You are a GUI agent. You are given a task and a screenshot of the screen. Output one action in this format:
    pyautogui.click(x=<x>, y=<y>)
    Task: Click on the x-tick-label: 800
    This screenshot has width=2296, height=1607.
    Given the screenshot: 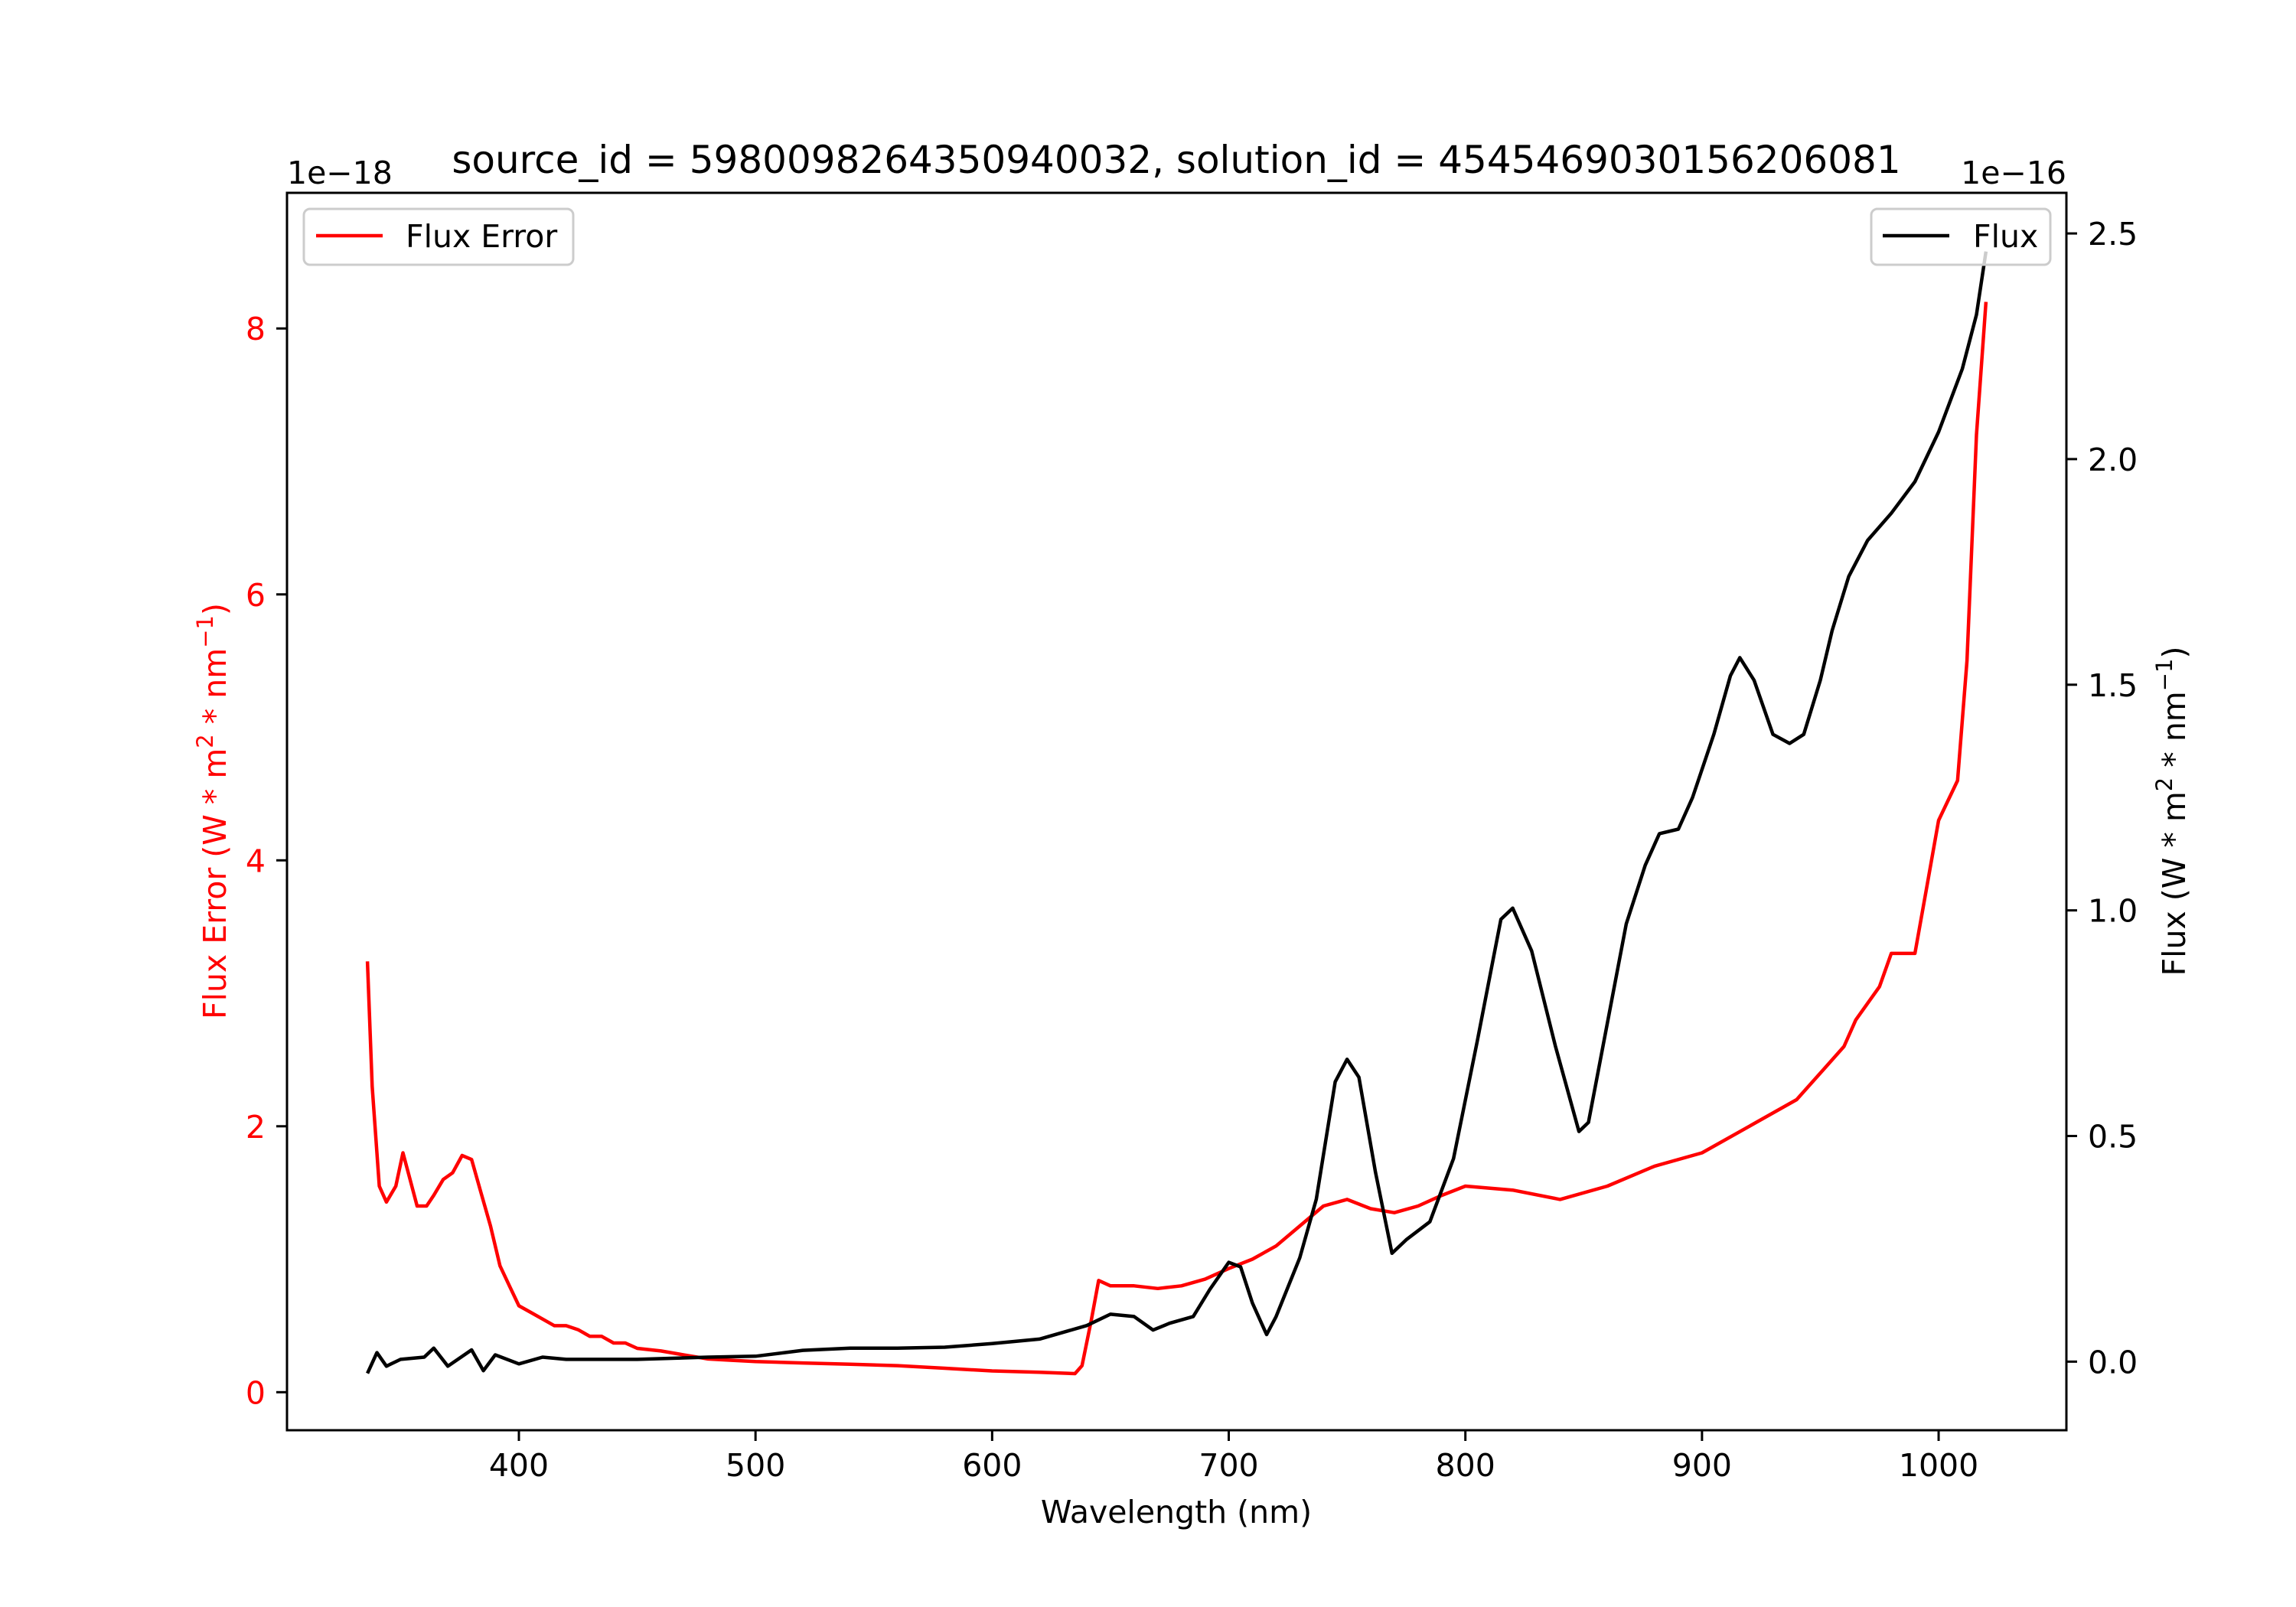 What is the action you would take?
    pyautogui.click(x=1465, y=1465)
    